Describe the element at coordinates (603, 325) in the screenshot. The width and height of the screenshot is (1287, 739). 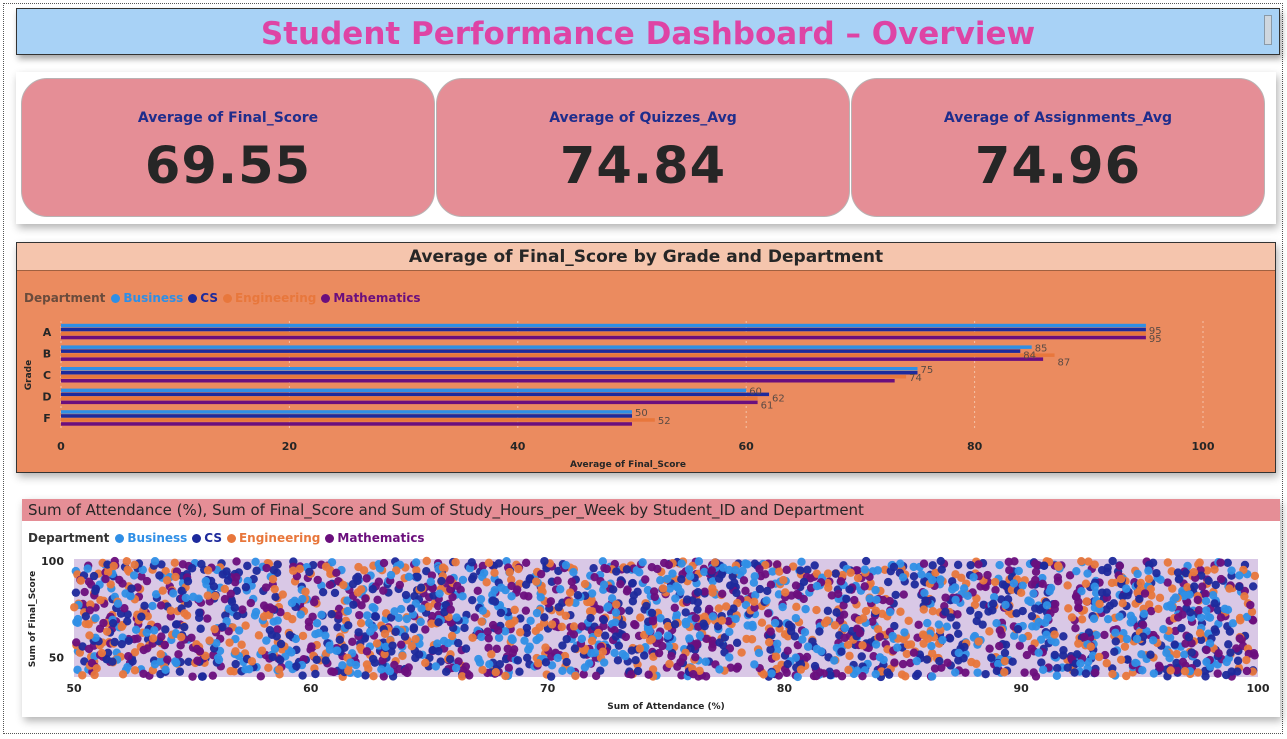
I see `bar-a-business` at that location.